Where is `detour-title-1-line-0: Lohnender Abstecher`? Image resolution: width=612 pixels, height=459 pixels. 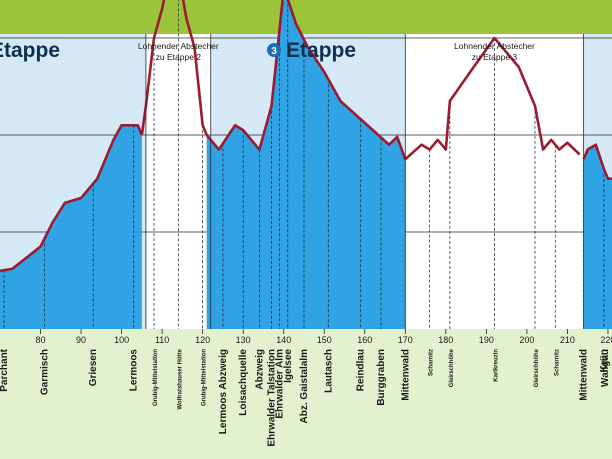
detour-title-1-line-0: Lohnender Abstecher is located at coordinates (178, 46).